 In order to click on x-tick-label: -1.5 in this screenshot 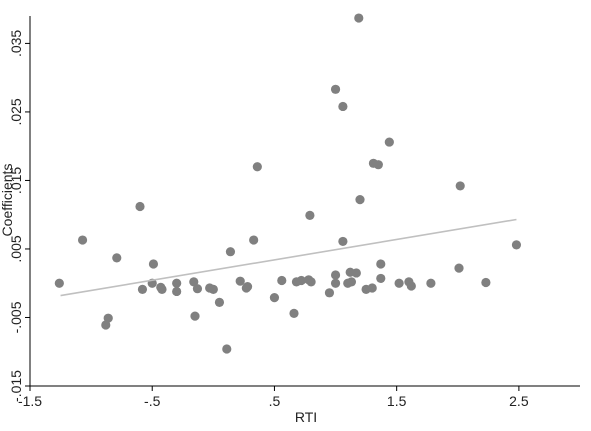, I will do `click(30, 401)`.